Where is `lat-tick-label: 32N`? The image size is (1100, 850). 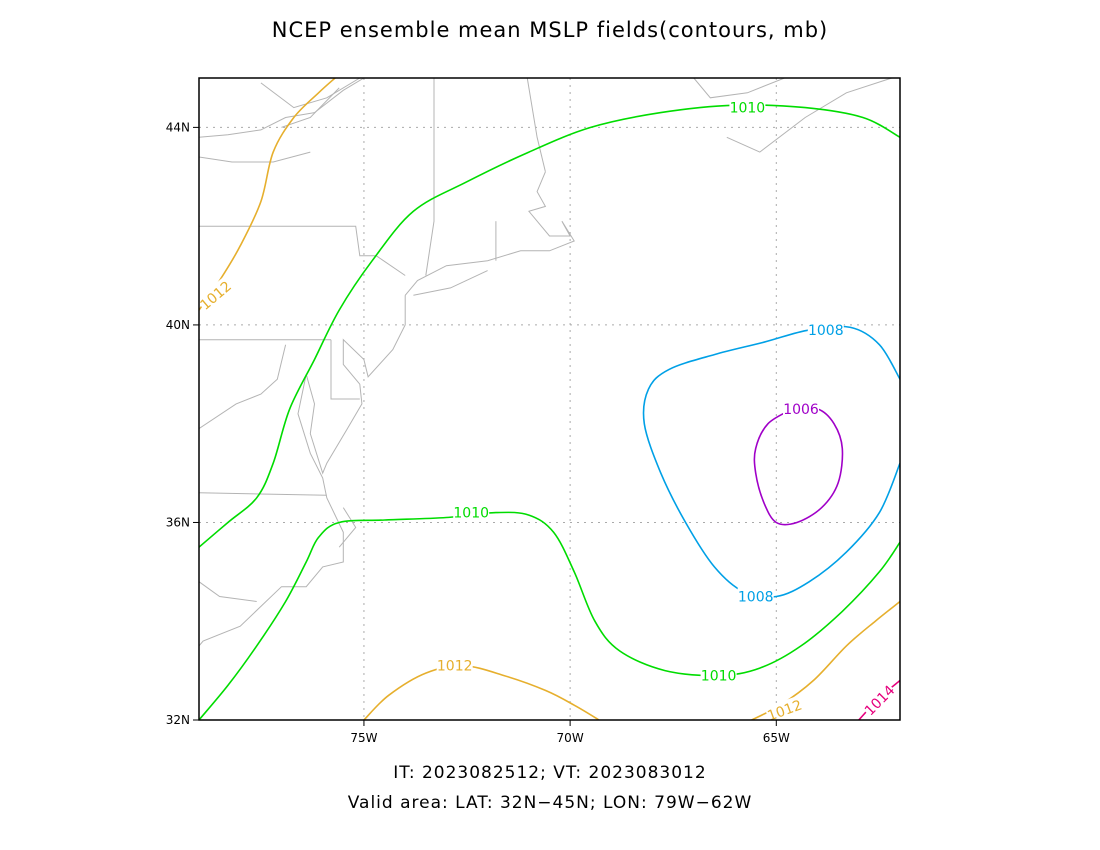 lat-tick-label: 32N is located at coordinates (178, 720).